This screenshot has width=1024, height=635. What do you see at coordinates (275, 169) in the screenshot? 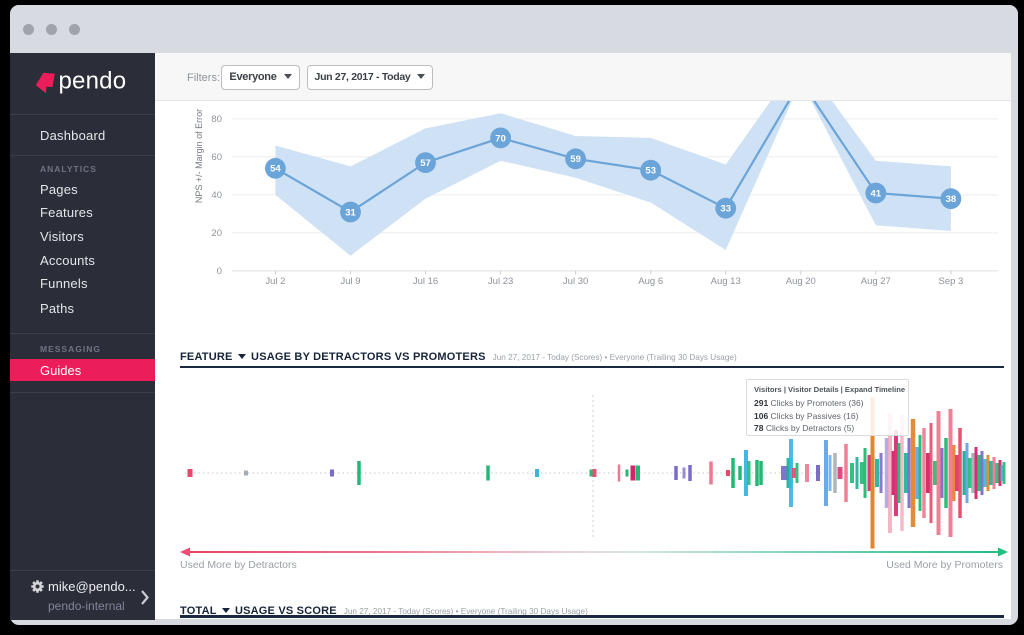
I see `svg-text: 54` at bounding box center [275, 169].